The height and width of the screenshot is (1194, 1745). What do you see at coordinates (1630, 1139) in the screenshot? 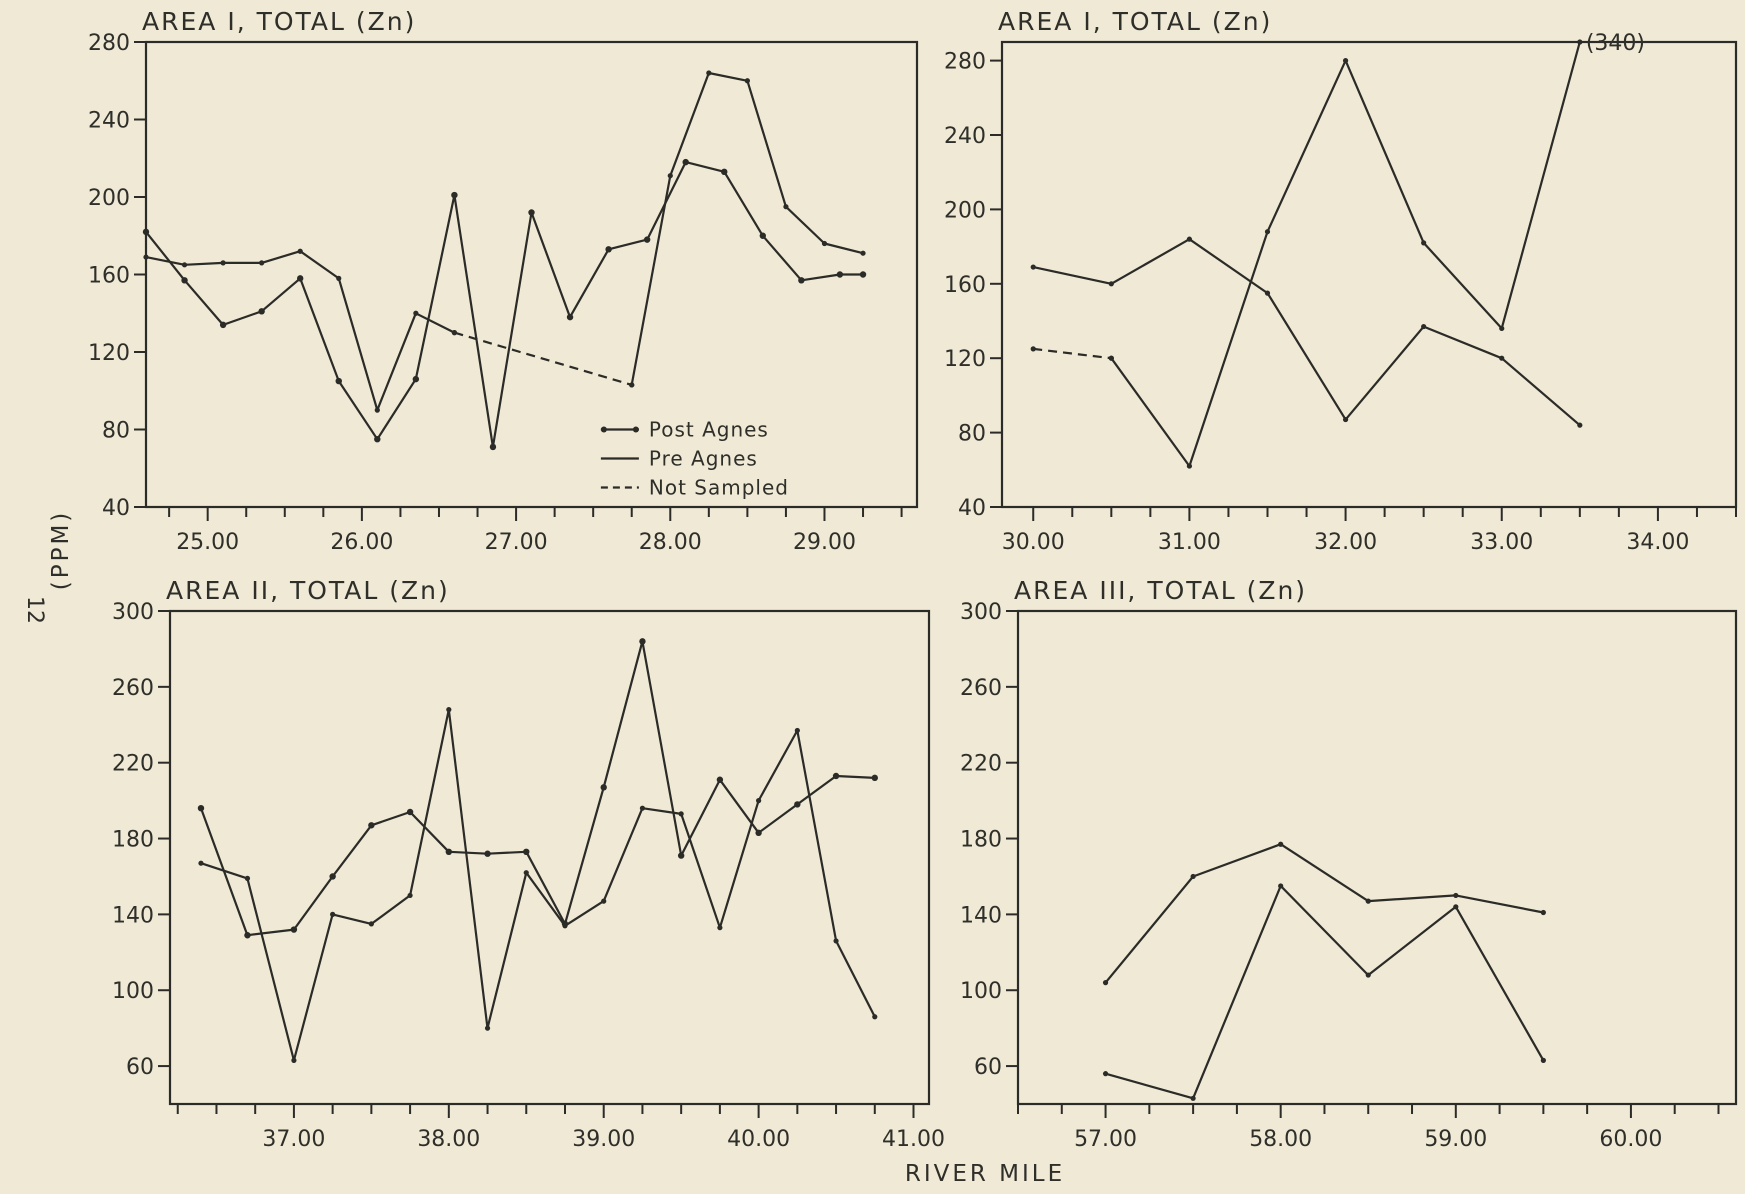
I see `x-tick-label: 60.00` at bounding box center [1630, 1139].